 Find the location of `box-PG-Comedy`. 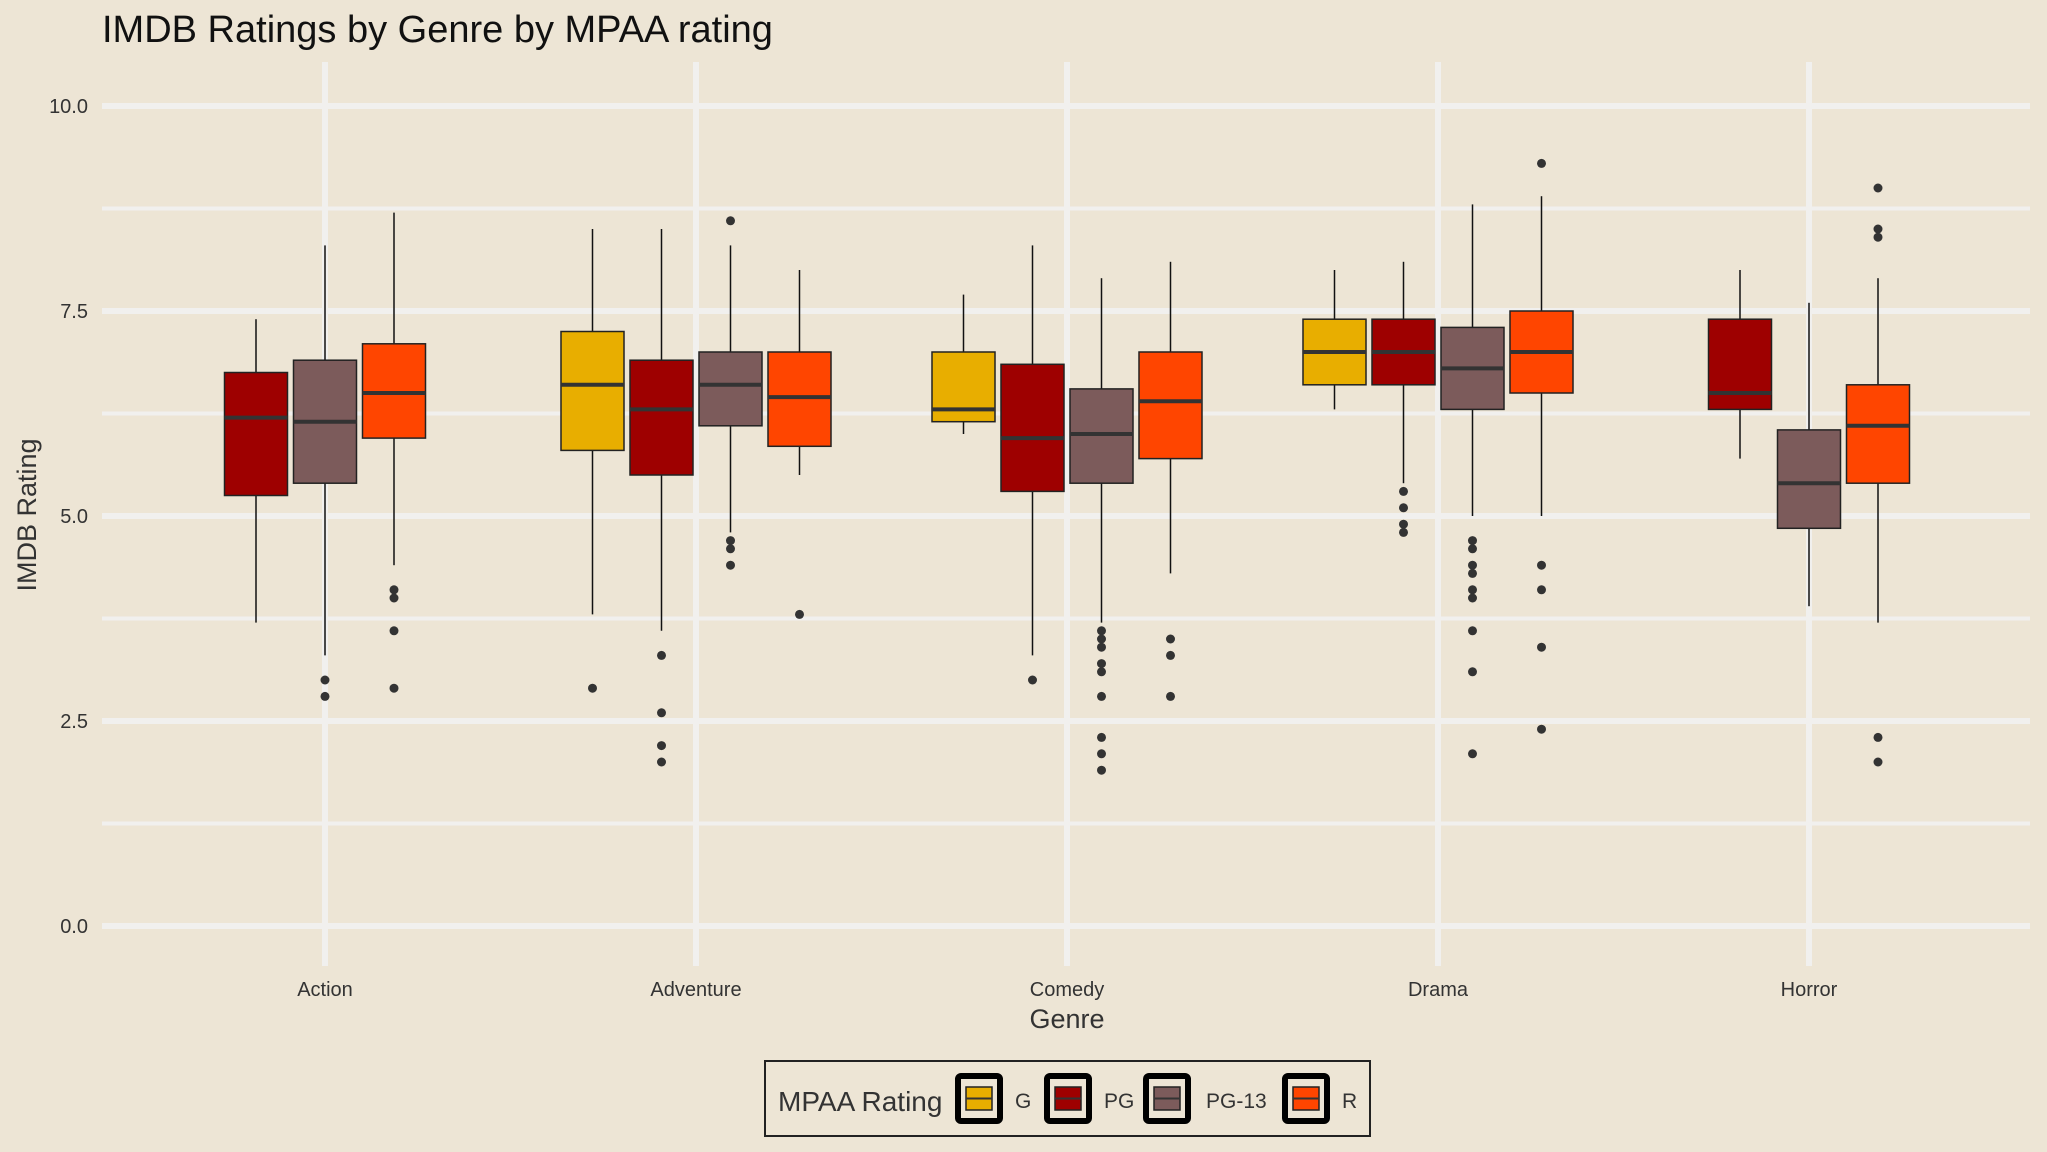

box-PG-Comedy is located at coordinates (1032, 465).